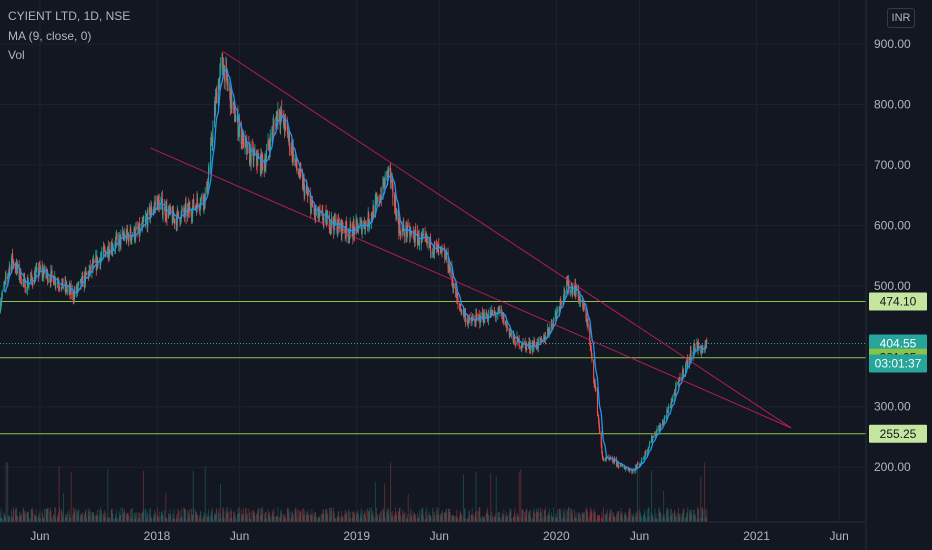 Image resolution: width=932 pixels, height=550 pixels. Describe the element at coordinates (50, 36) in the screenshot. I see `ma-indicator-label: MA (9, close, 0)` at that location.